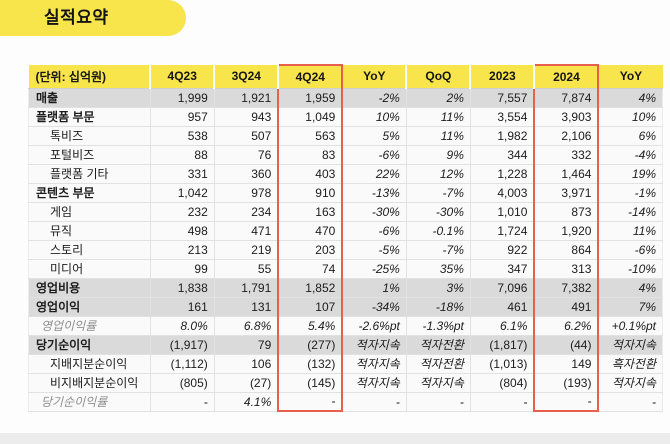 This screenshot has height=444, width=670. What do you see at coordinates (630, 212) in the screenshot?
I see `cell-value: -14%` at bounding box center [630, 212].